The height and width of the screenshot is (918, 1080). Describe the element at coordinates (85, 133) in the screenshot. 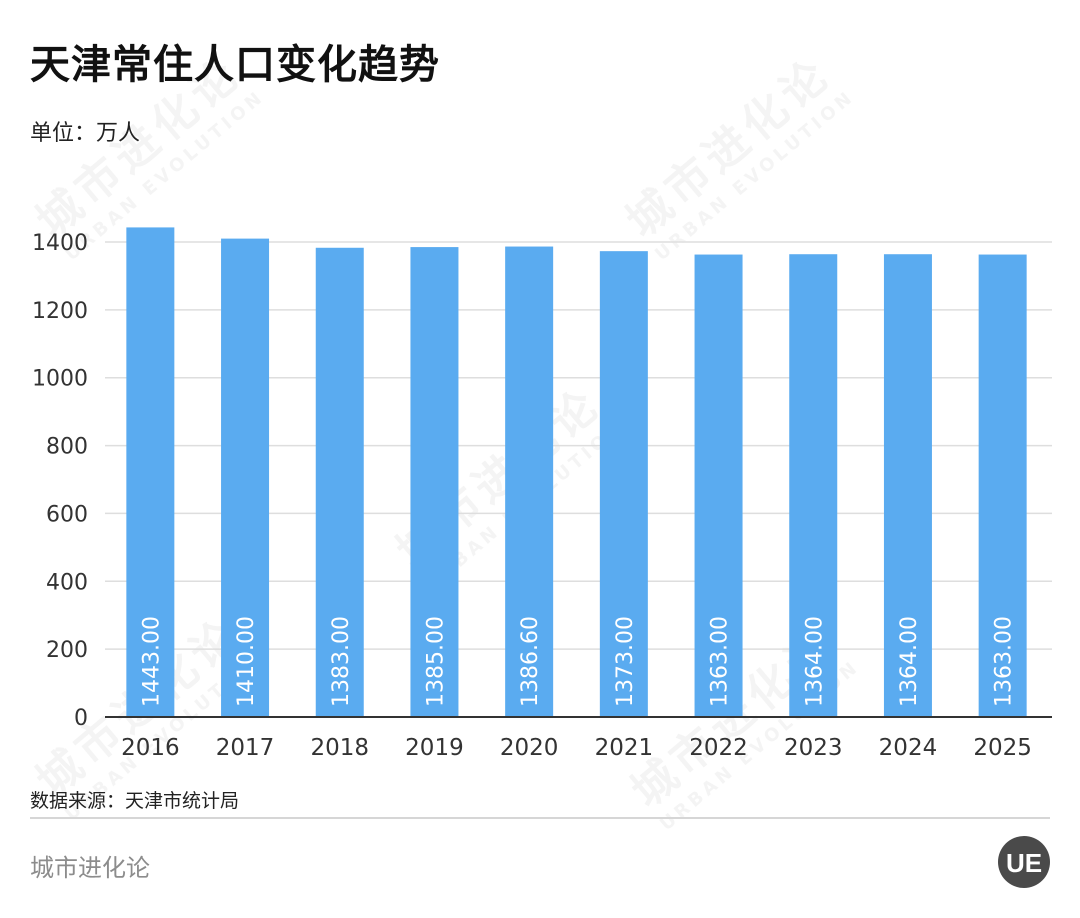

I see `unit-label: 单位：万人` at that location.